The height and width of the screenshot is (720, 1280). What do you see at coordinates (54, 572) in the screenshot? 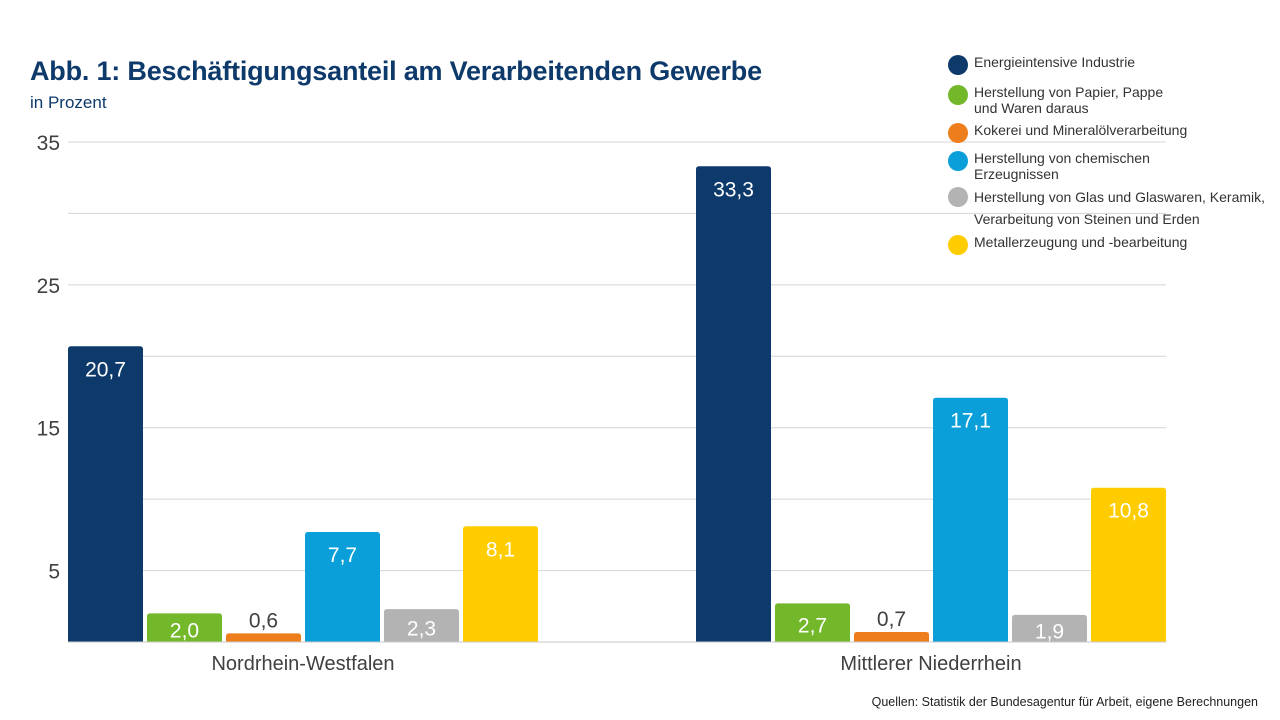
I see `y-tick-label: 5` at bounding box center [54, 572].